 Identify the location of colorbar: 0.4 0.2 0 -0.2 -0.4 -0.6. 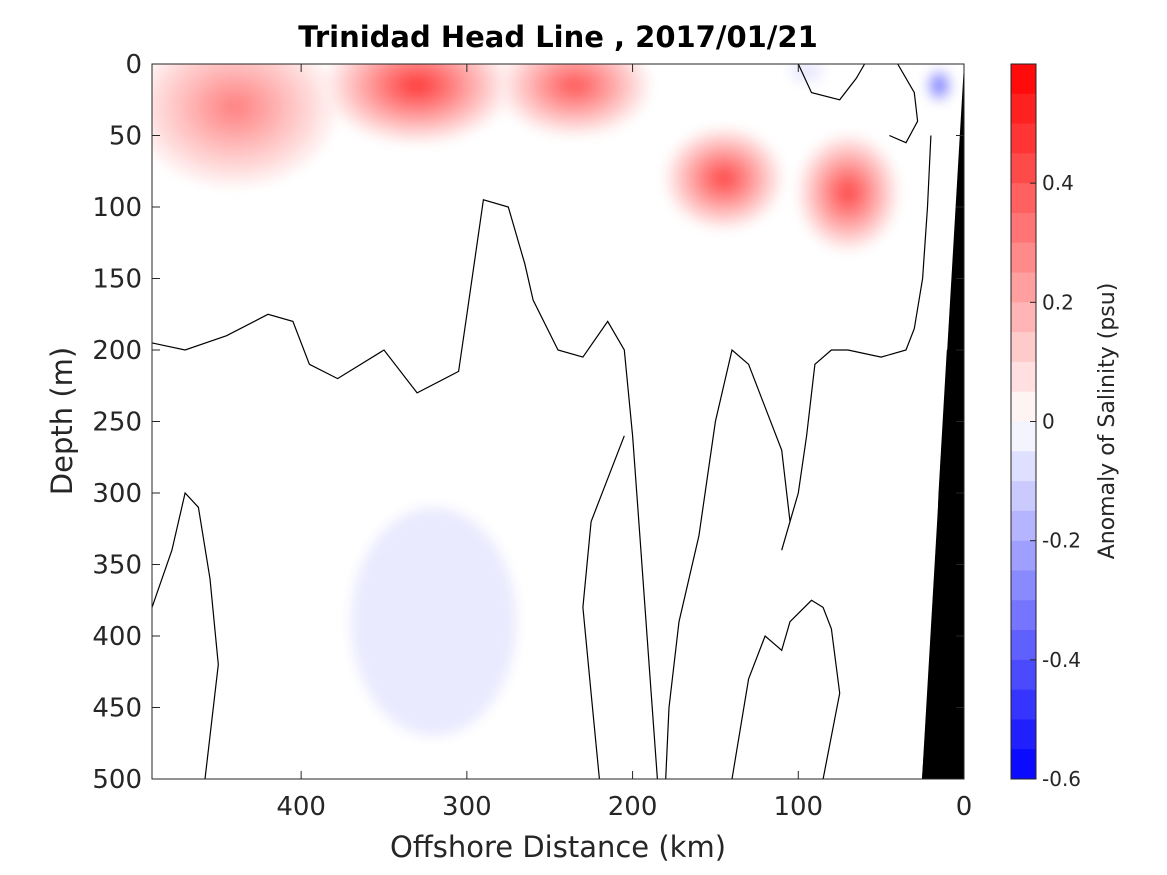
(1045, 427).